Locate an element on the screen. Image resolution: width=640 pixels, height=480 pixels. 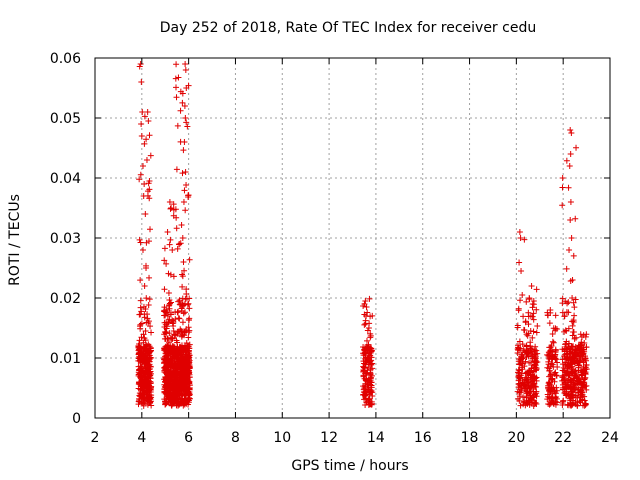
x-tick-label: 2 is located at coordinates (95, 438).